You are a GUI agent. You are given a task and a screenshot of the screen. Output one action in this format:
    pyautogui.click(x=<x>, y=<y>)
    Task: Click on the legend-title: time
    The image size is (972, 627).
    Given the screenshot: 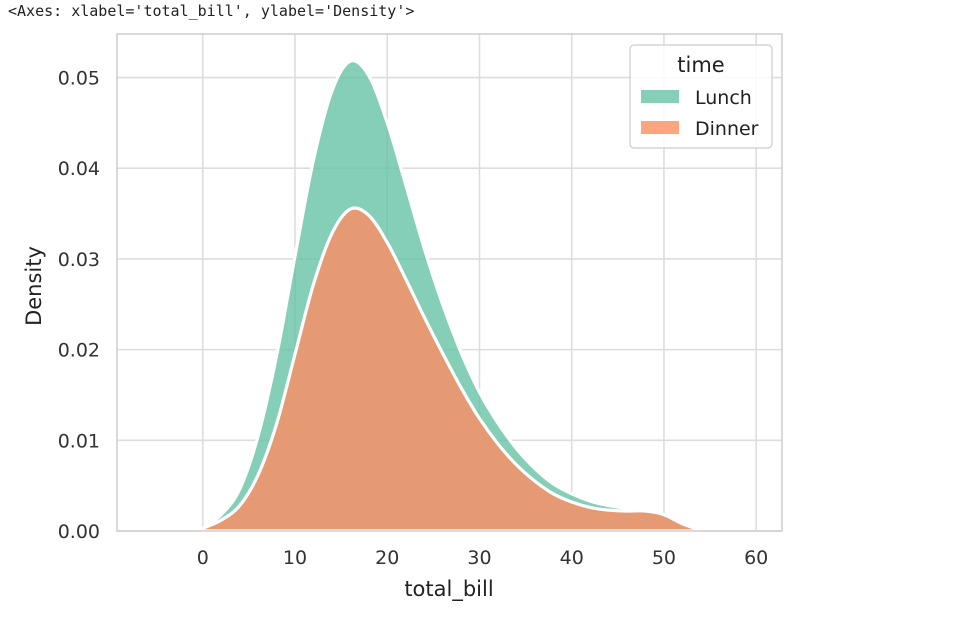 What is the action you would take?
    pyautogui.click(x=700, y=65)
    